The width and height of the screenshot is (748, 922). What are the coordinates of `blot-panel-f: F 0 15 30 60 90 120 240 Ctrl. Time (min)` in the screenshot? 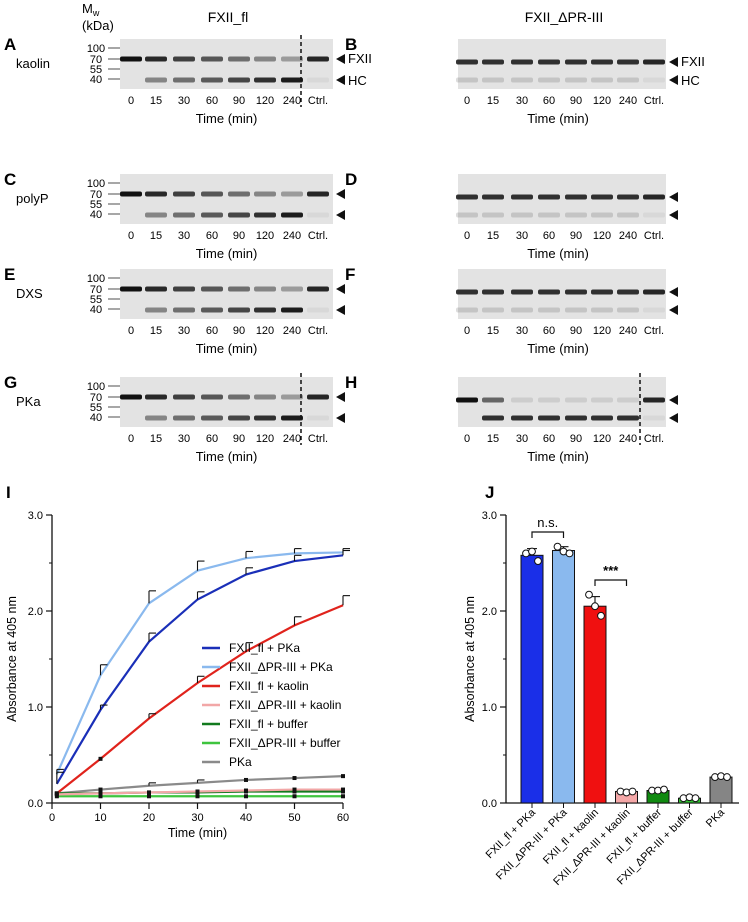 It's located at (511, 310).